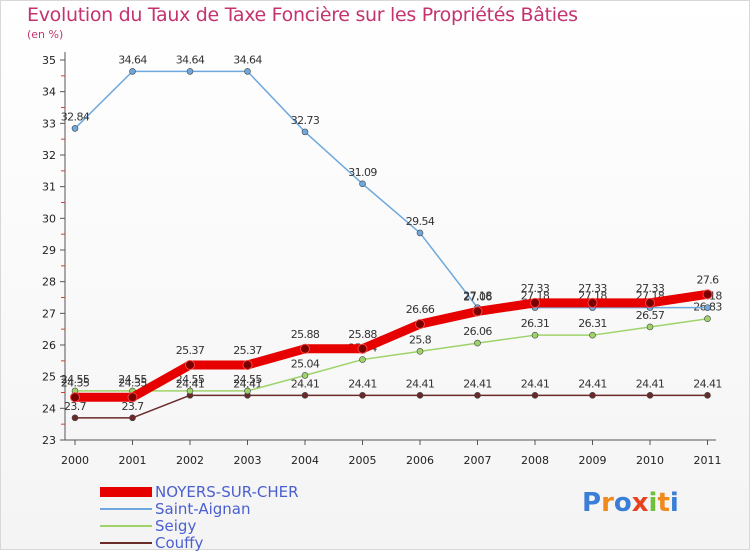 The width and height of the screenshot is (750, 552). What do you see at coordinates (362, 172) in the screenshot?
I see `data-label-saint-aignan: 31.09` at bounding box center [362, 172].